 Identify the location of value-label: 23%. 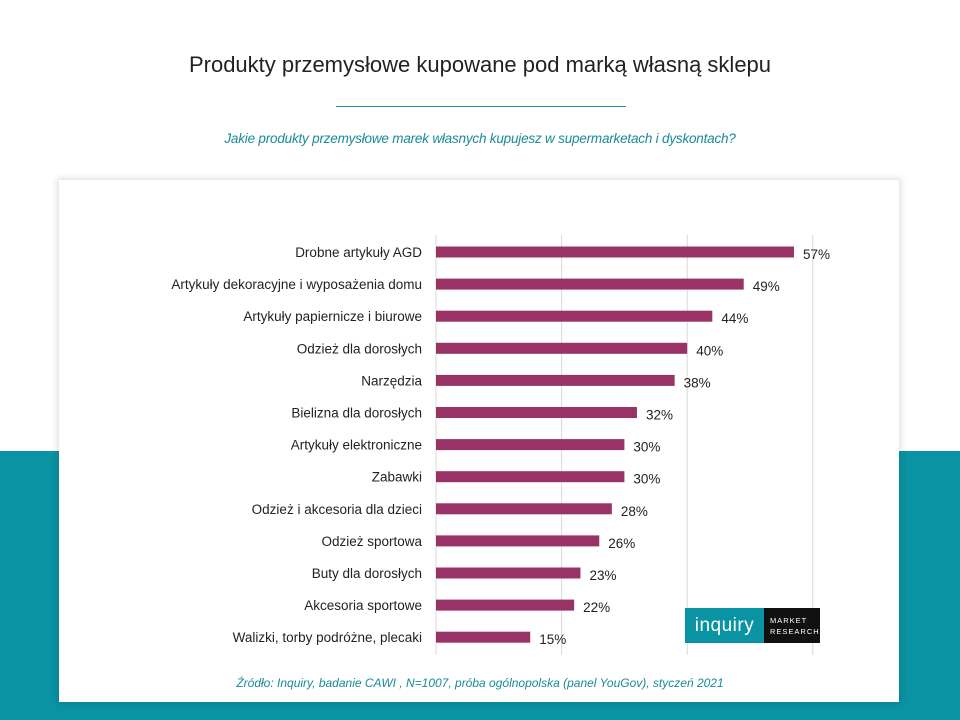
(602, 575).